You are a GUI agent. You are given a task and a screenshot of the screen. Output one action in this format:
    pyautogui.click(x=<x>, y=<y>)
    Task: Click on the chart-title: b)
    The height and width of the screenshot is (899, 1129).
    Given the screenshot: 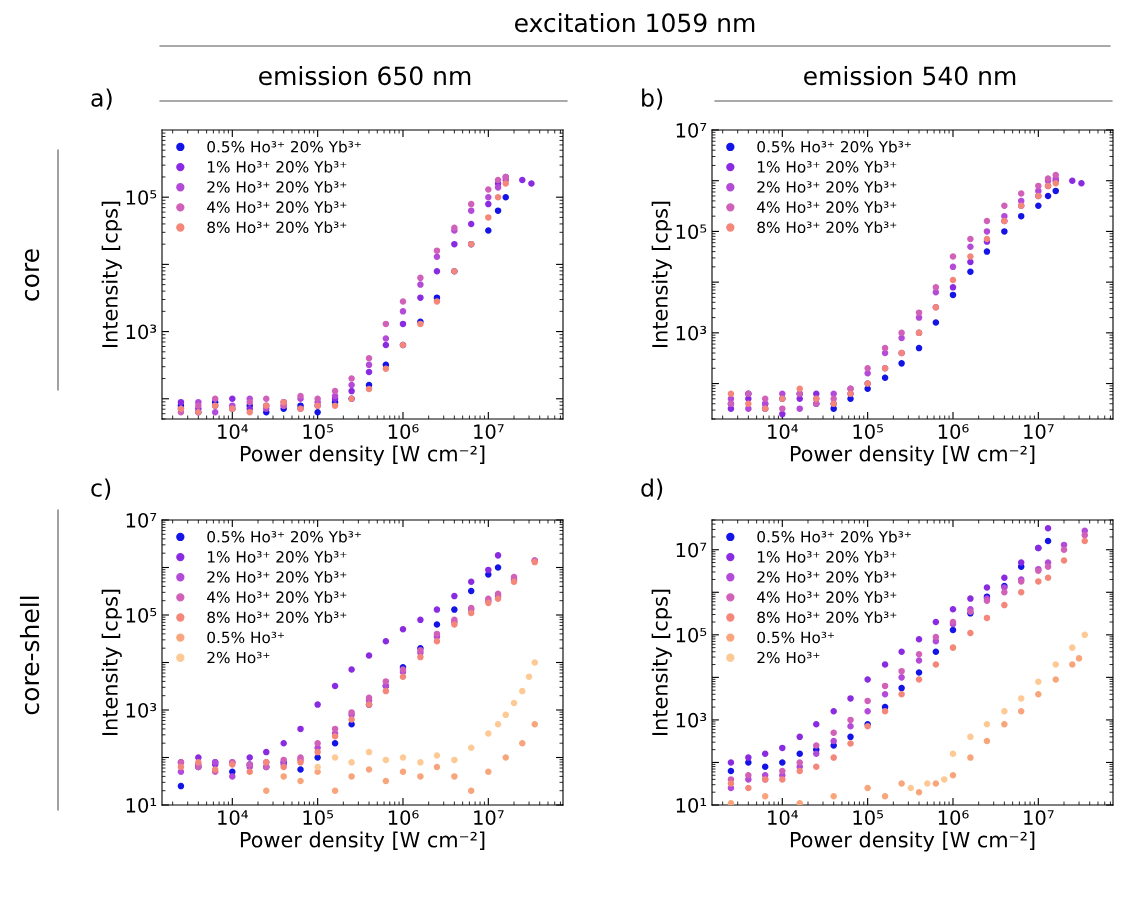 What is the action you would take?
    pyautogui.click(x=652, y=99)
    